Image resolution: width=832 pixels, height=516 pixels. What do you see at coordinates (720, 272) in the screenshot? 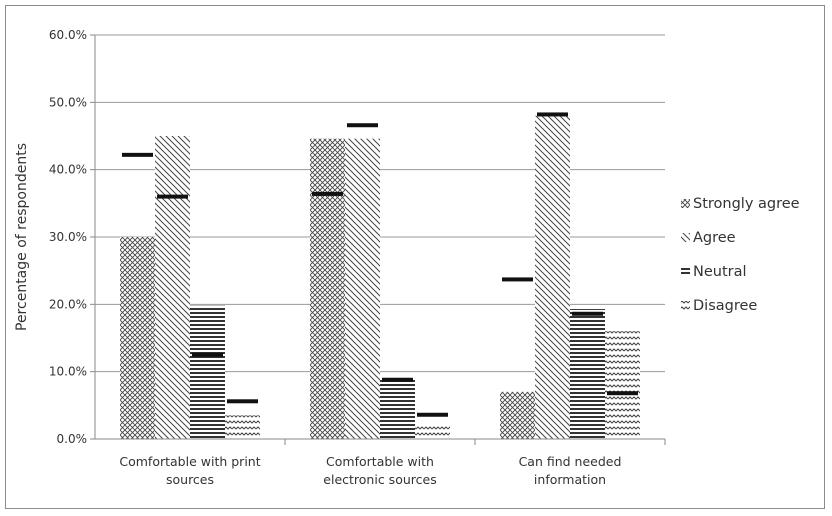
I see `legend-label: Neutral` at bounding box center [720, 272].